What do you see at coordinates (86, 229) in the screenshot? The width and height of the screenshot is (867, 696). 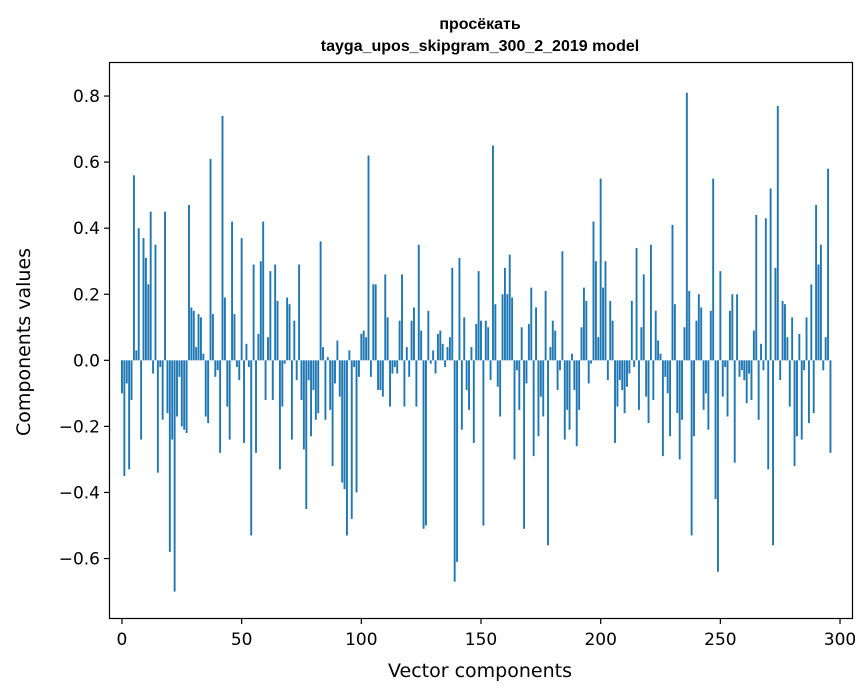 I see `y-tick-label: 0.4` at bounding box center [86, 229].